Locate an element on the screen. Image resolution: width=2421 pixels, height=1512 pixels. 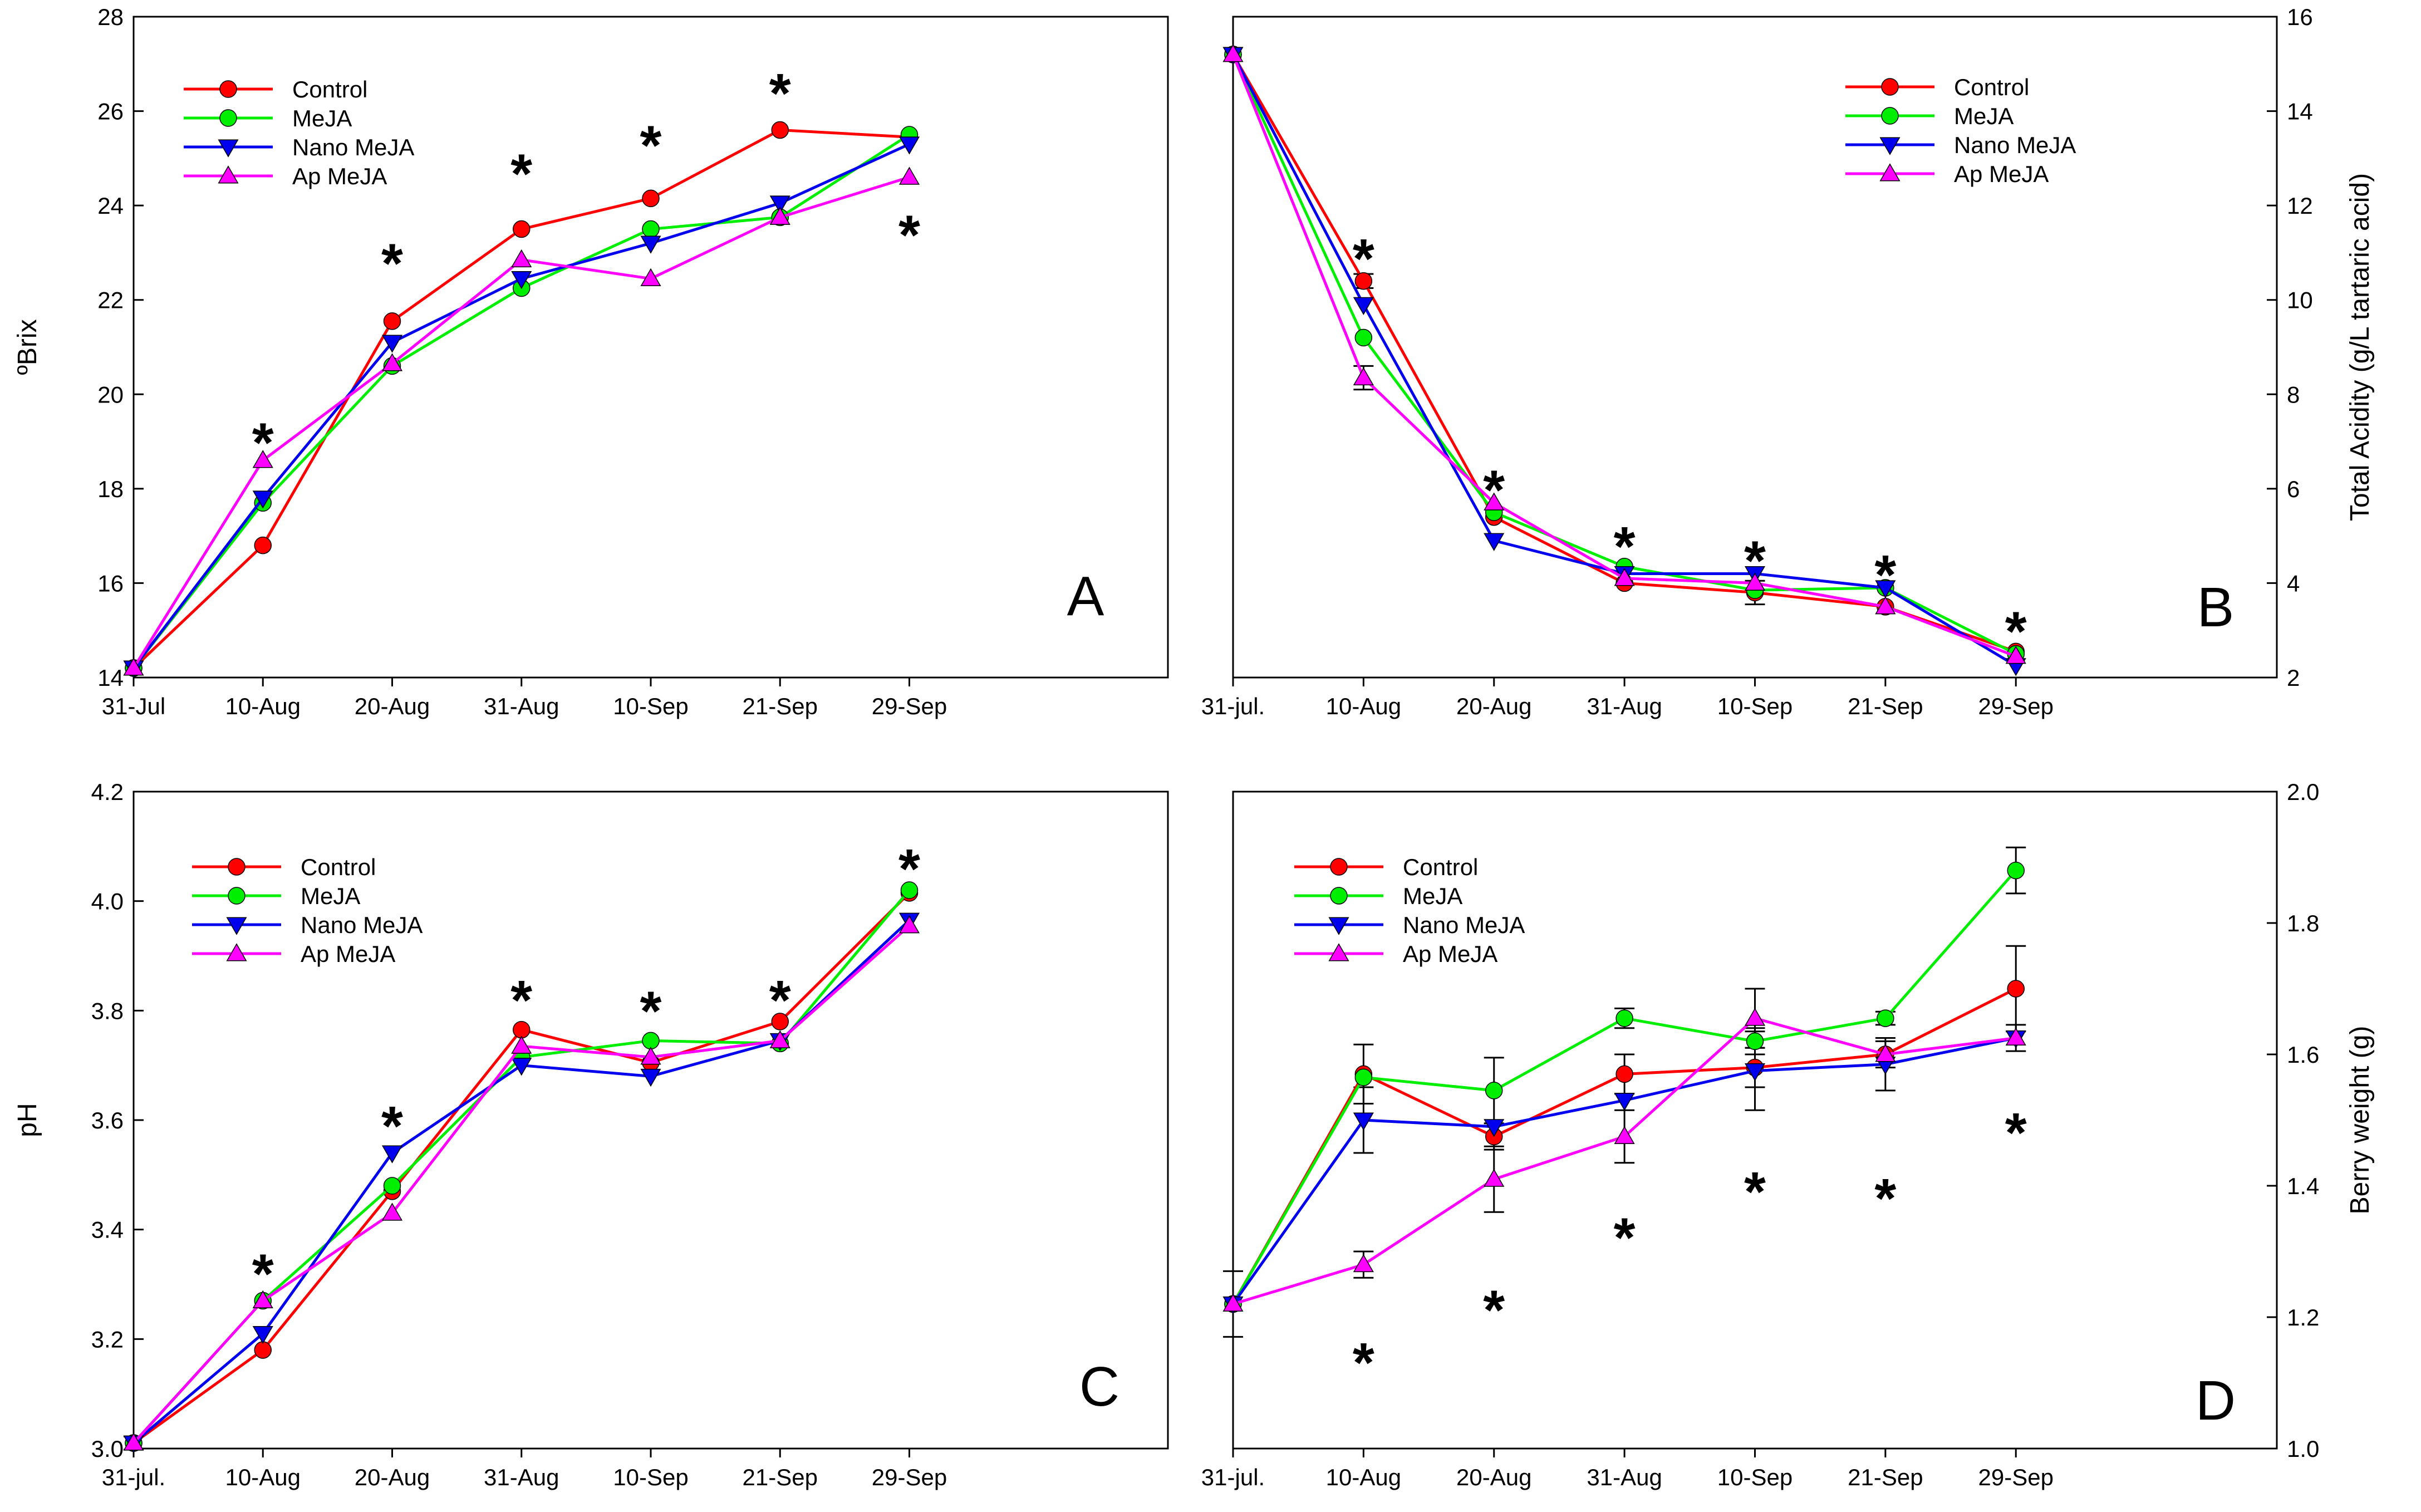
legend-label: Nano MeJA is located at coordinates (1464, 925).